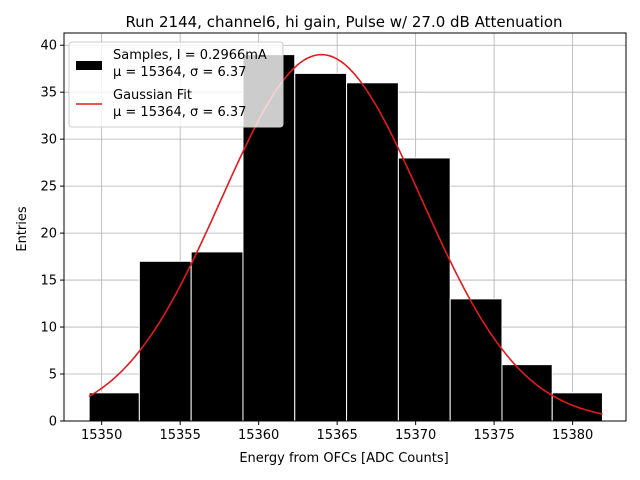 The height and width of the screenshot is (480, 640). Describe the element at coordinates (22, 229) in the screenshot. I see `y-axis-label: Entries` at that location.